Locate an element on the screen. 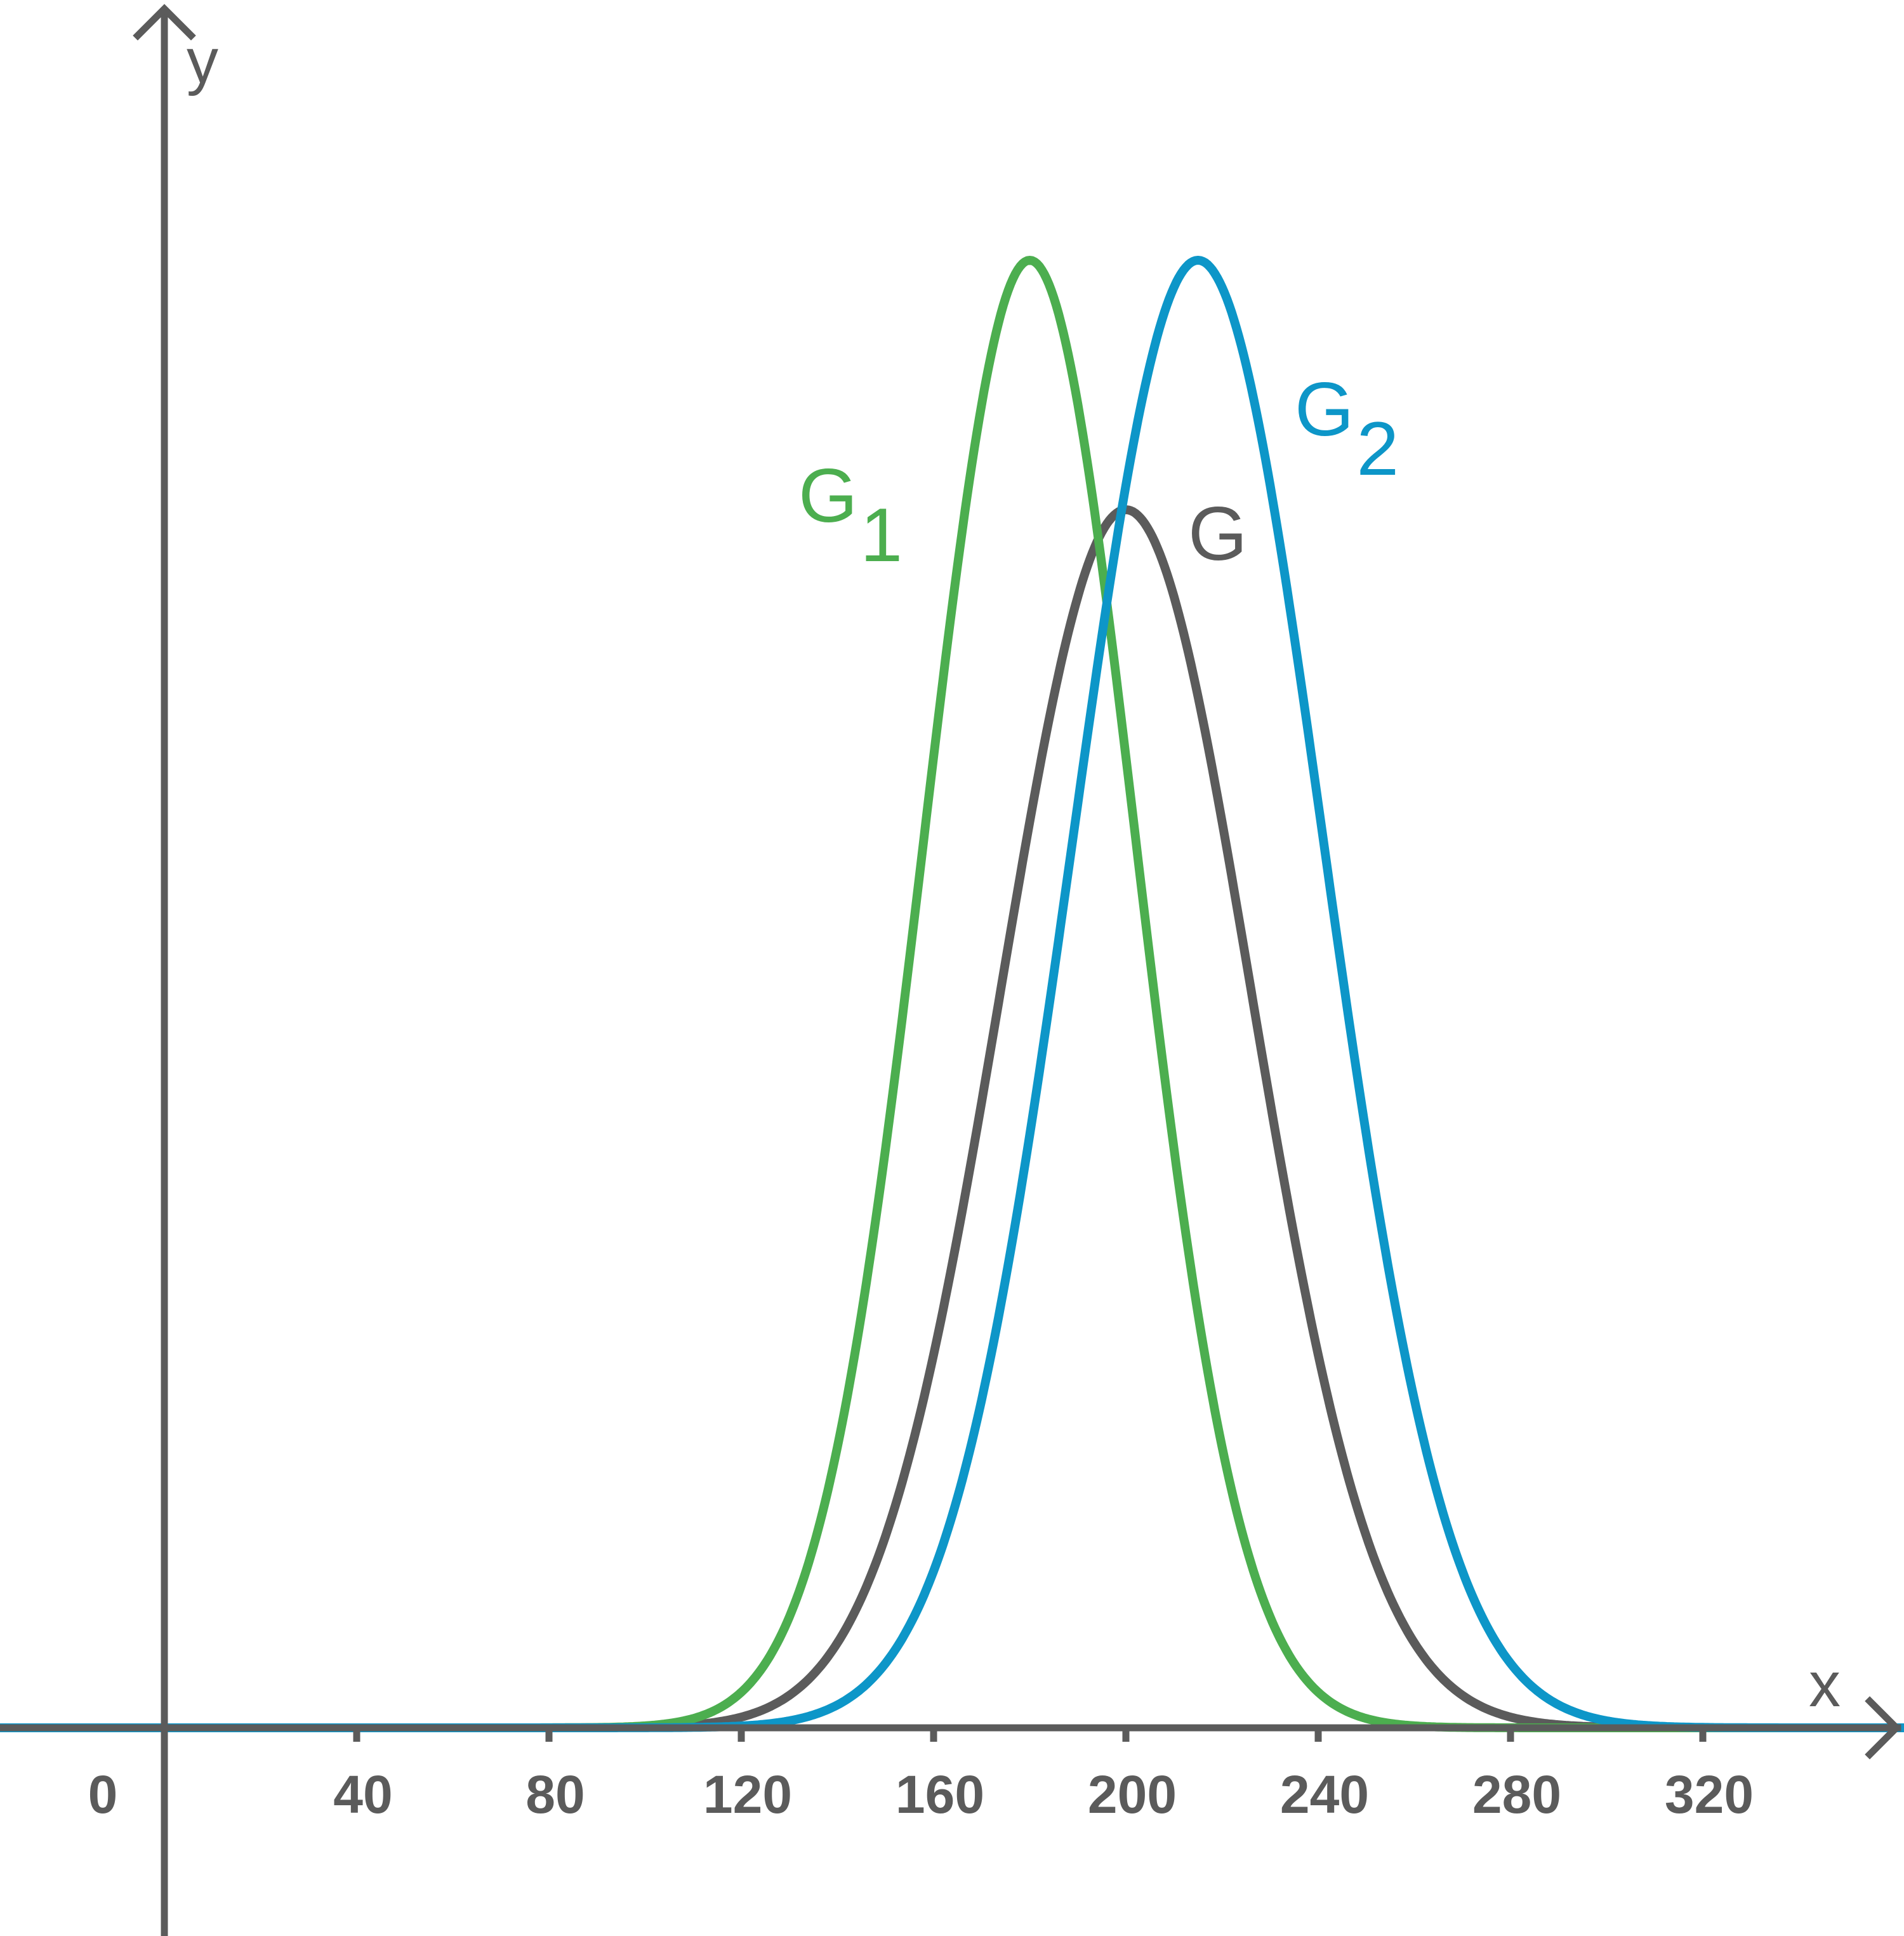  curve-labels: G G1 G2 is located at coordinates (1098, 472).